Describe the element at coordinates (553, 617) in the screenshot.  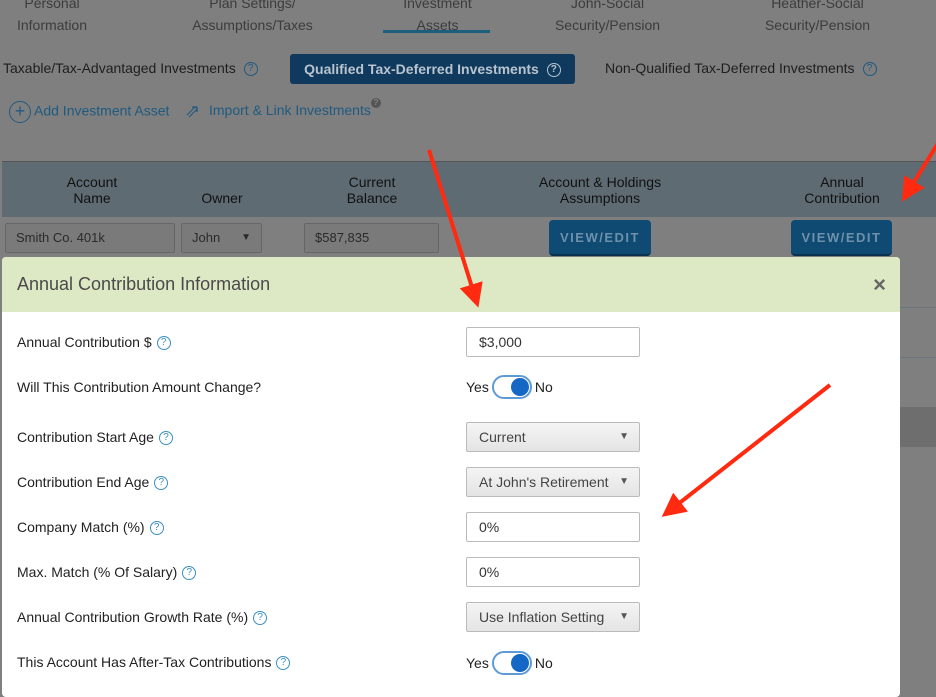
I see `growth-rate-select: Use Inflation Setting ▼` at that location.